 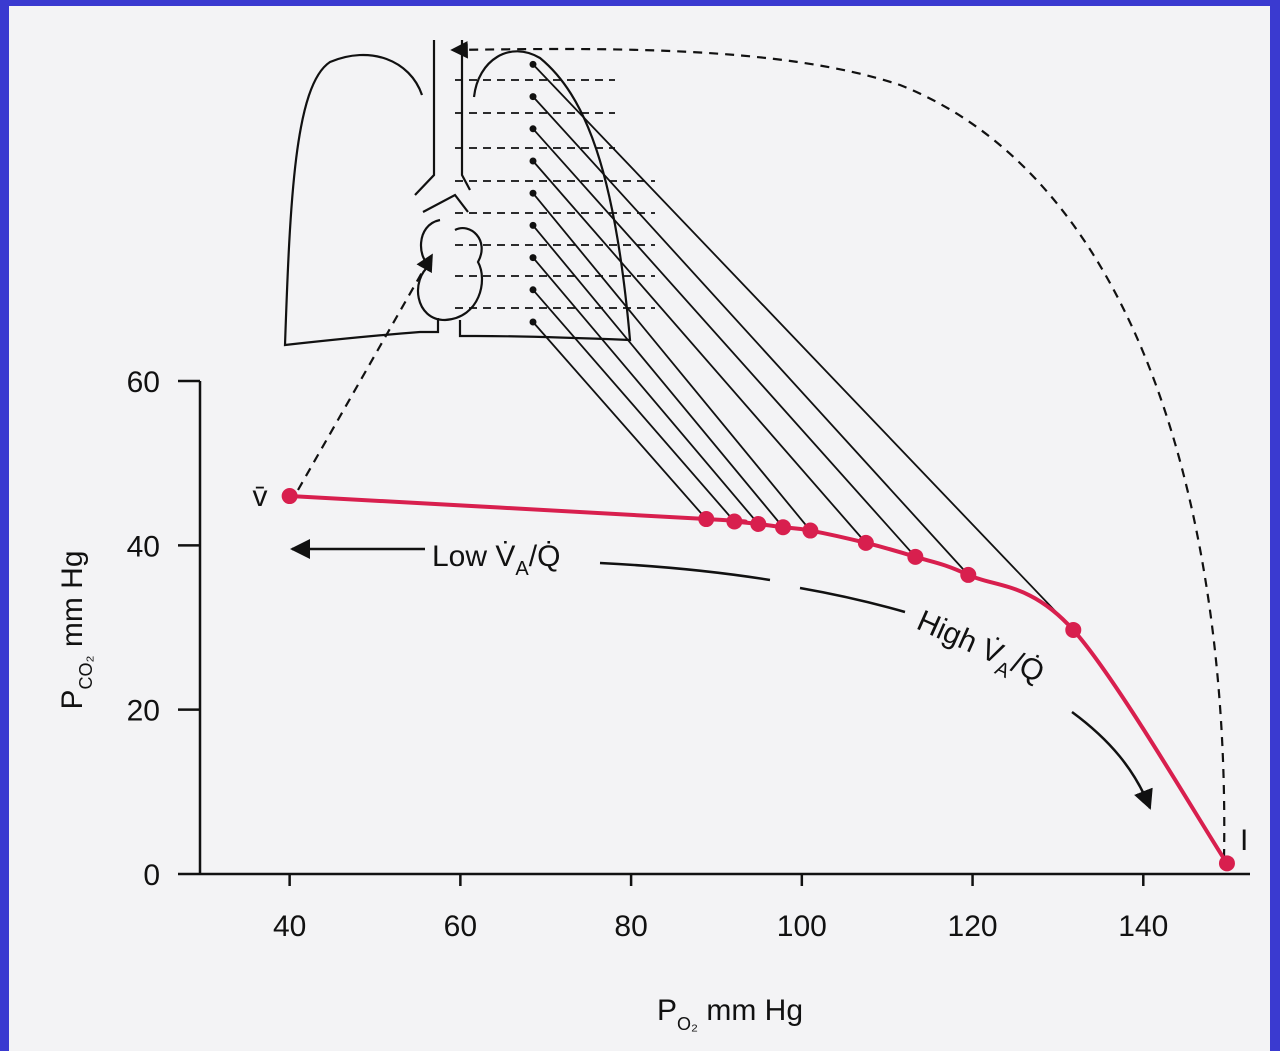 What do you see at coordinates (151, 875) in the screenshot?
I see `y-tick-label: 0` at bounding box center [151, 875].